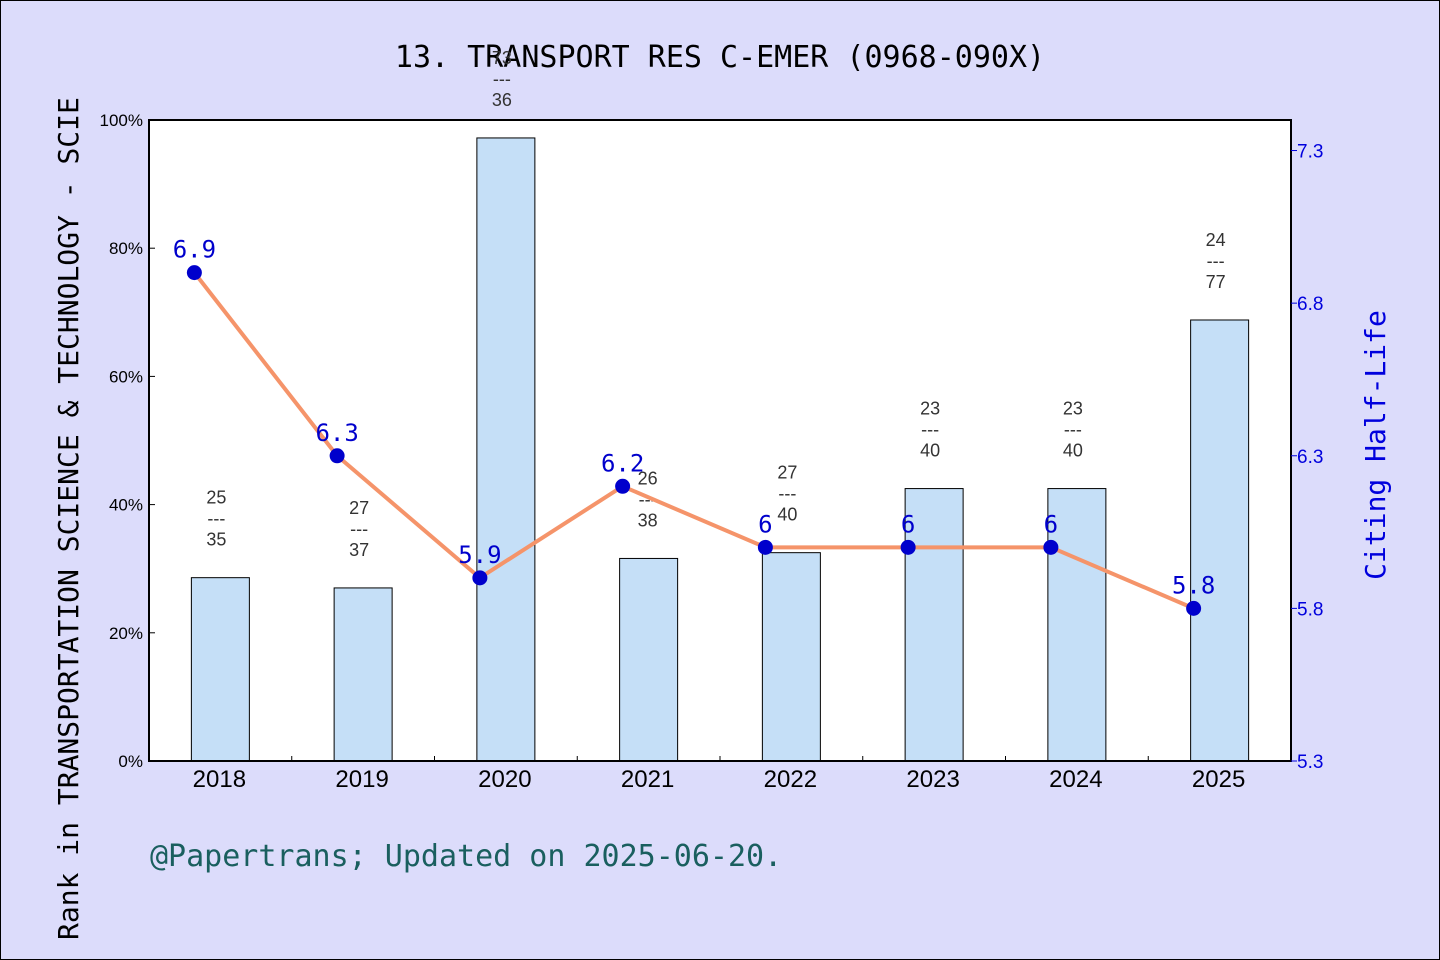  What do you see at coordinates (266, 364) in the screenshot?
I see `half-life-line-segment-2018` at bounding box center [266, 364].